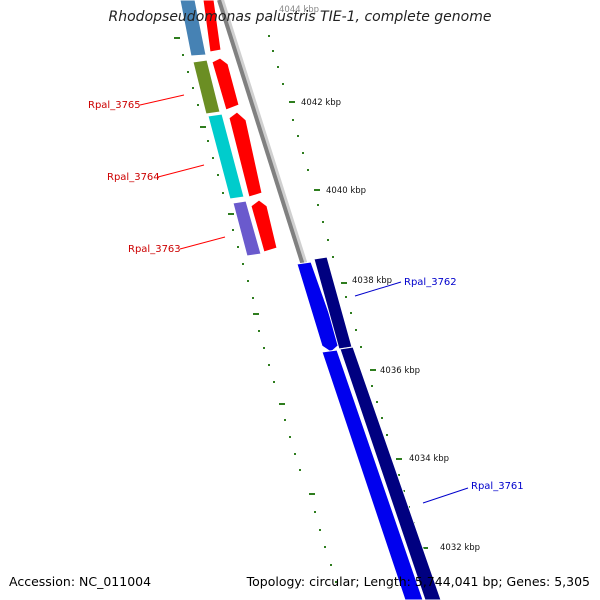 The image size is (600, 600). I want to click on forward-cds-track, so click(240, 126).